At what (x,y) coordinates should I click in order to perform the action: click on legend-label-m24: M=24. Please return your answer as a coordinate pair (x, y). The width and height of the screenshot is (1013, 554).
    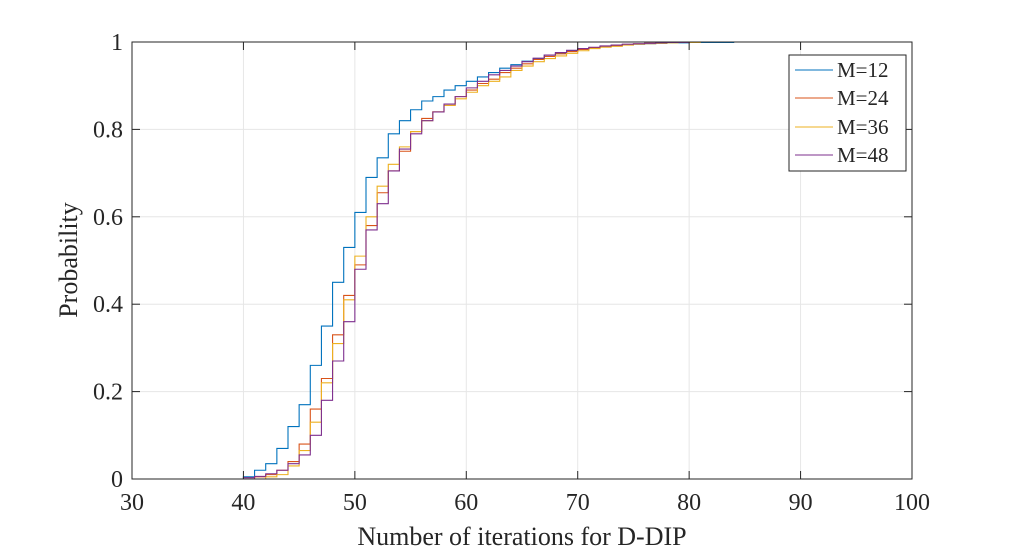
    Looking at the image, I should click on (863, 98).